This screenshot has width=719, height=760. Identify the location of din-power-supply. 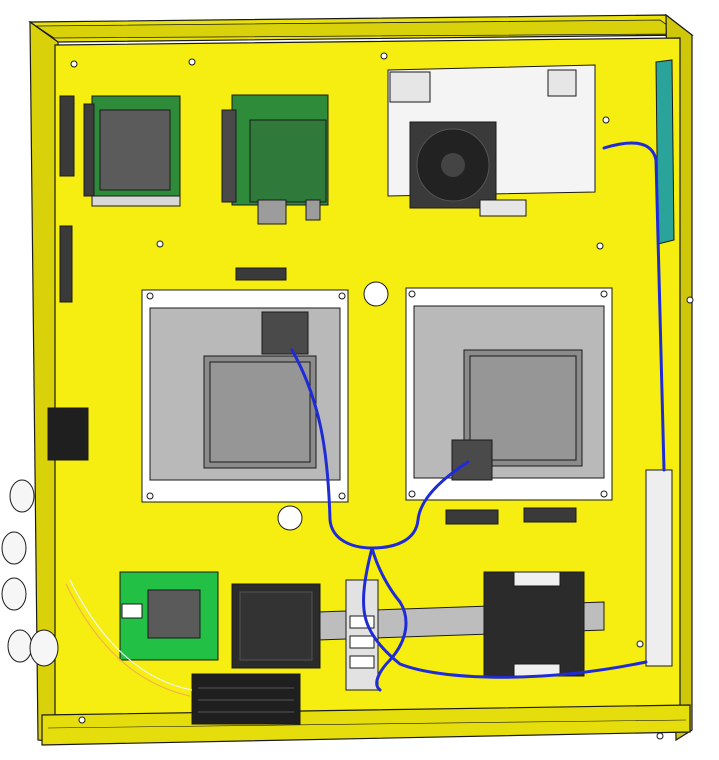
(534, 624).